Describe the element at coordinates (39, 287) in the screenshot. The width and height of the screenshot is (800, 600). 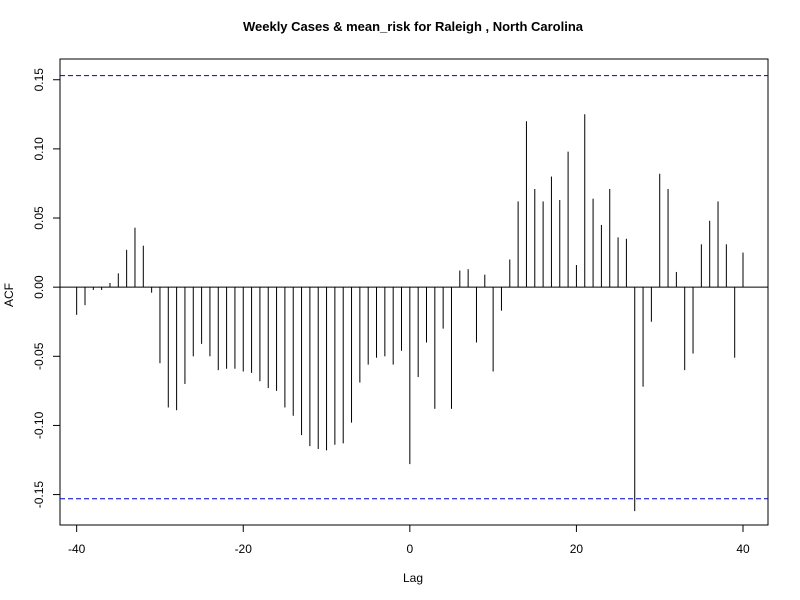
I see `y-tick-label: 0.00` at that location.